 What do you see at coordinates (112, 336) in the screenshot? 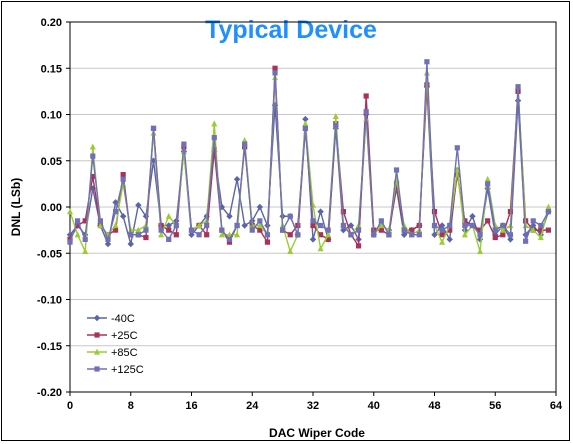
I see `legend-item: +25C` at bounding box center [112, 336].